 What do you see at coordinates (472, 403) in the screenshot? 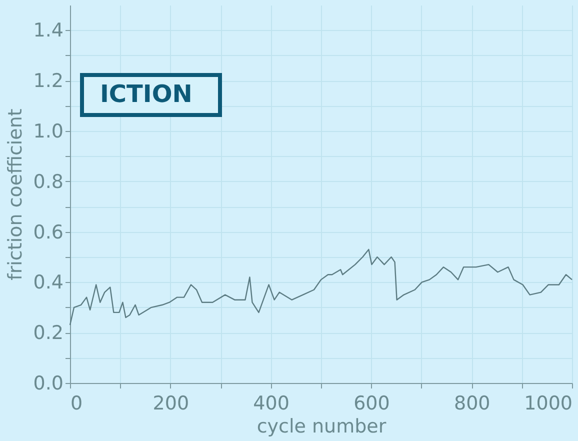
I see `x-tick-label: 800` at bounding box center [472, 403].